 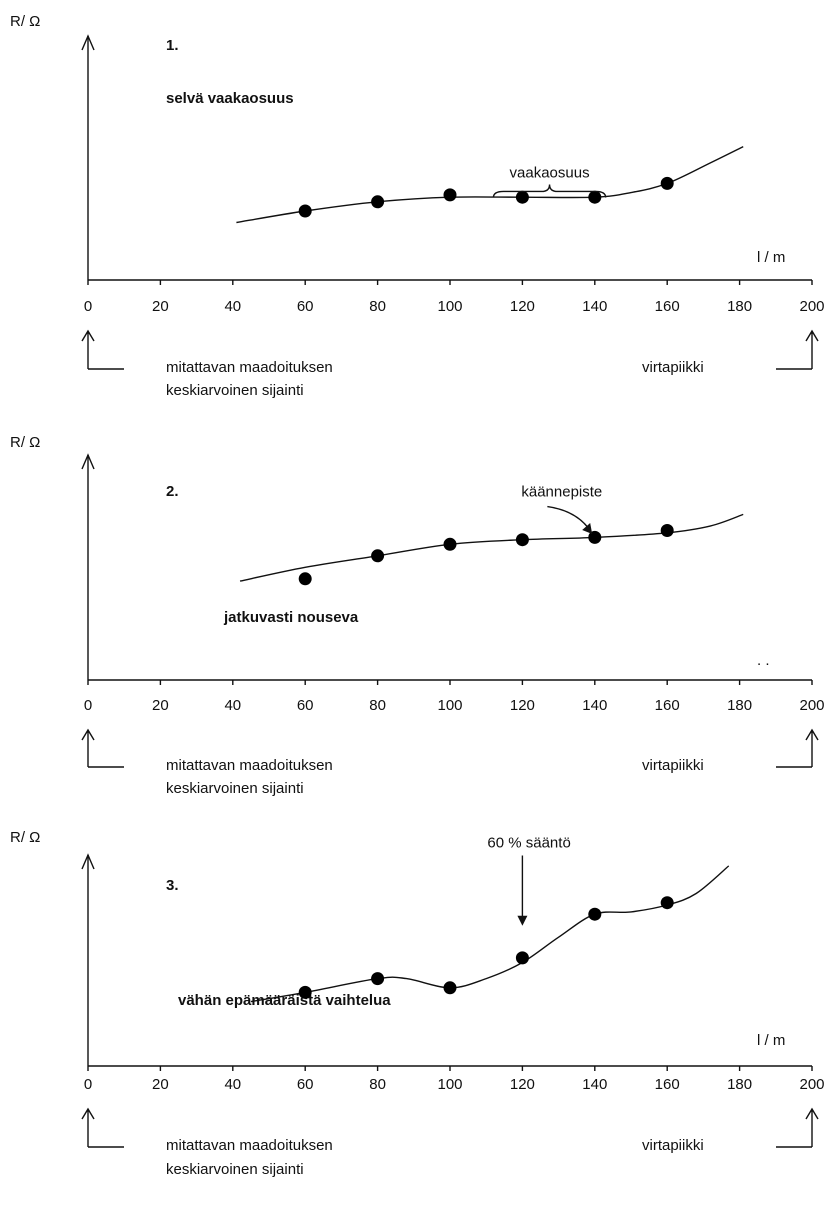 What do you see at coordinates (172, 491) in the screenshot?
I see `panel-number: 2.` at bounding box center [172, 491].